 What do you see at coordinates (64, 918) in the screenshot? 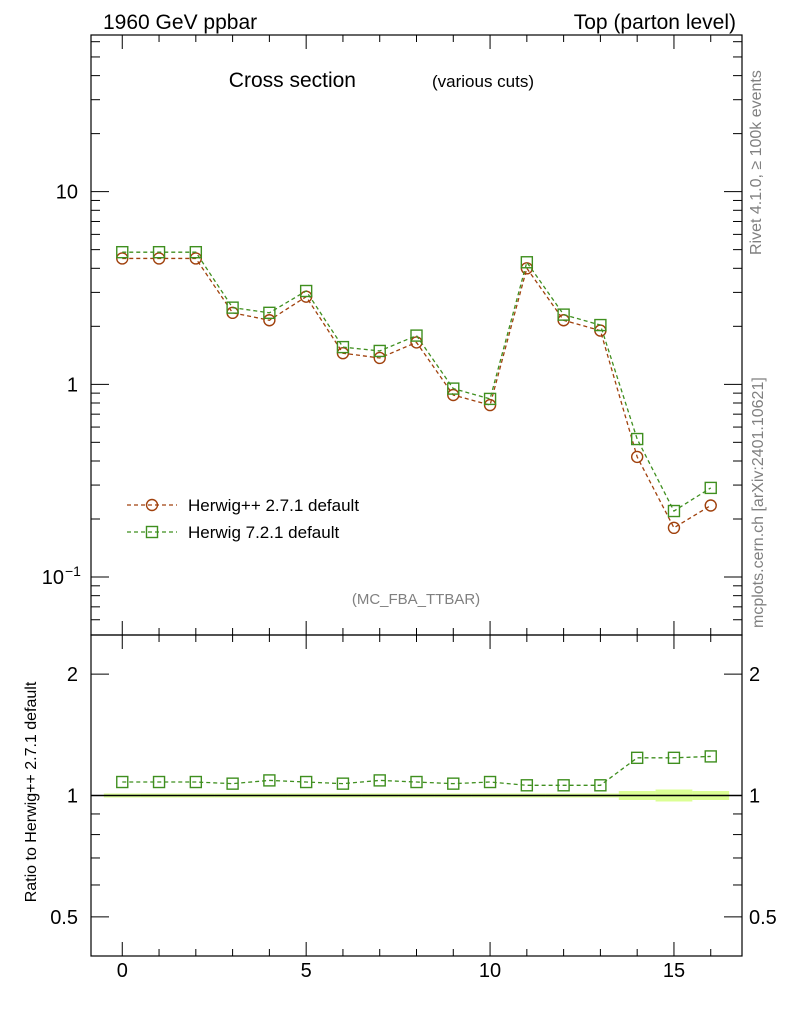
I see `ratio-y-tick-label: 0.5` at bounding box center [64, 918].